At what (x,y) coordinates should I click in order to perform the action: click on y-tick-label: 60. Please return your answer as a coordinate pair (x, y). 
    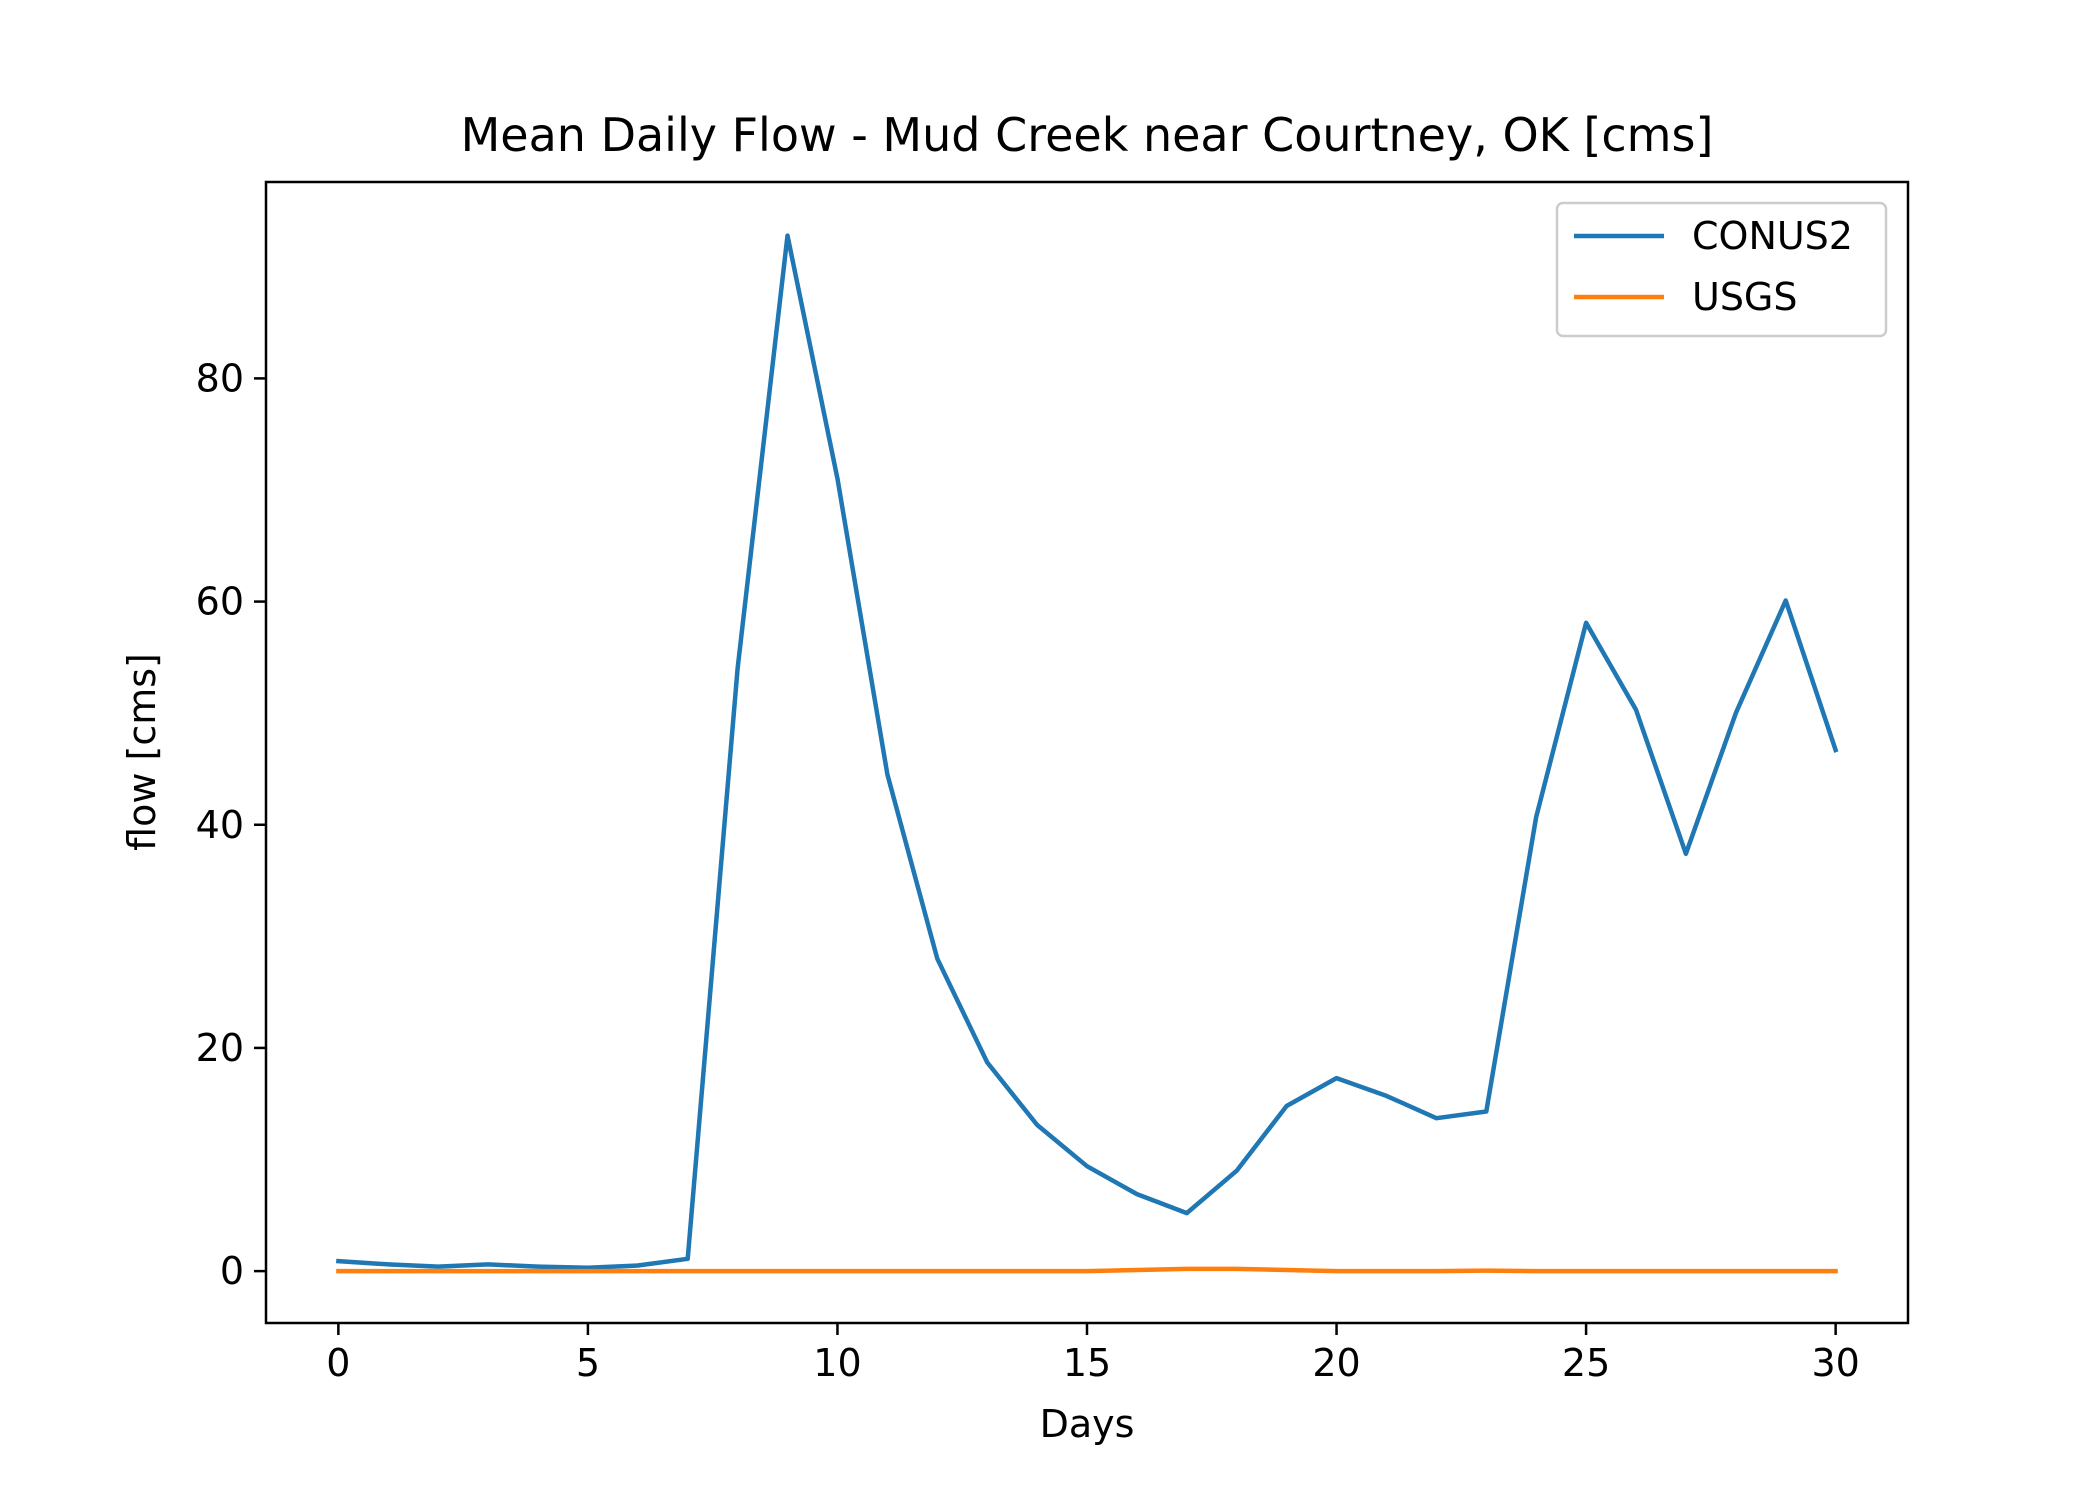
    Looking at the image, I should click on (220, 602).